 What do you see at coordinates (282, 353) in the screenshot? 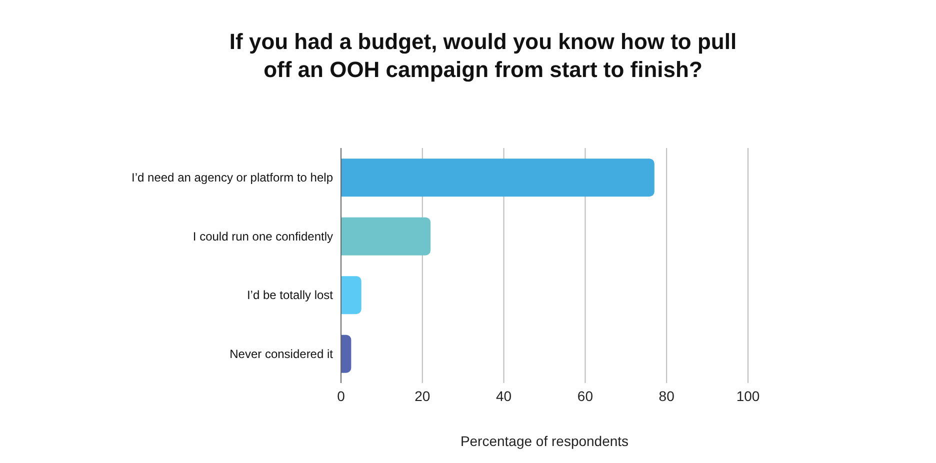
I see `y-tick-label: Never considered it` at bounding box center [282, 353].